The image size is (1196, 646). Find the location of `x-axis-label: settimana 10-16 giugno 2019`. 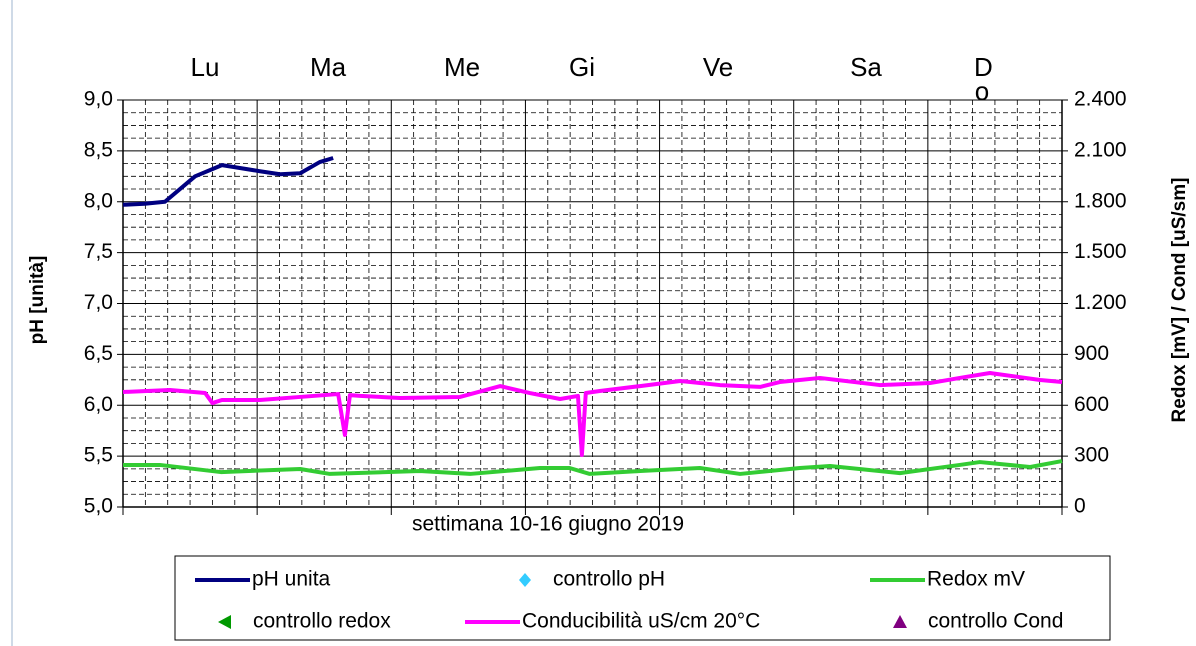

x-axis-label: settimana 10-16 giugno 2019 is located at coordinates (548, 524).